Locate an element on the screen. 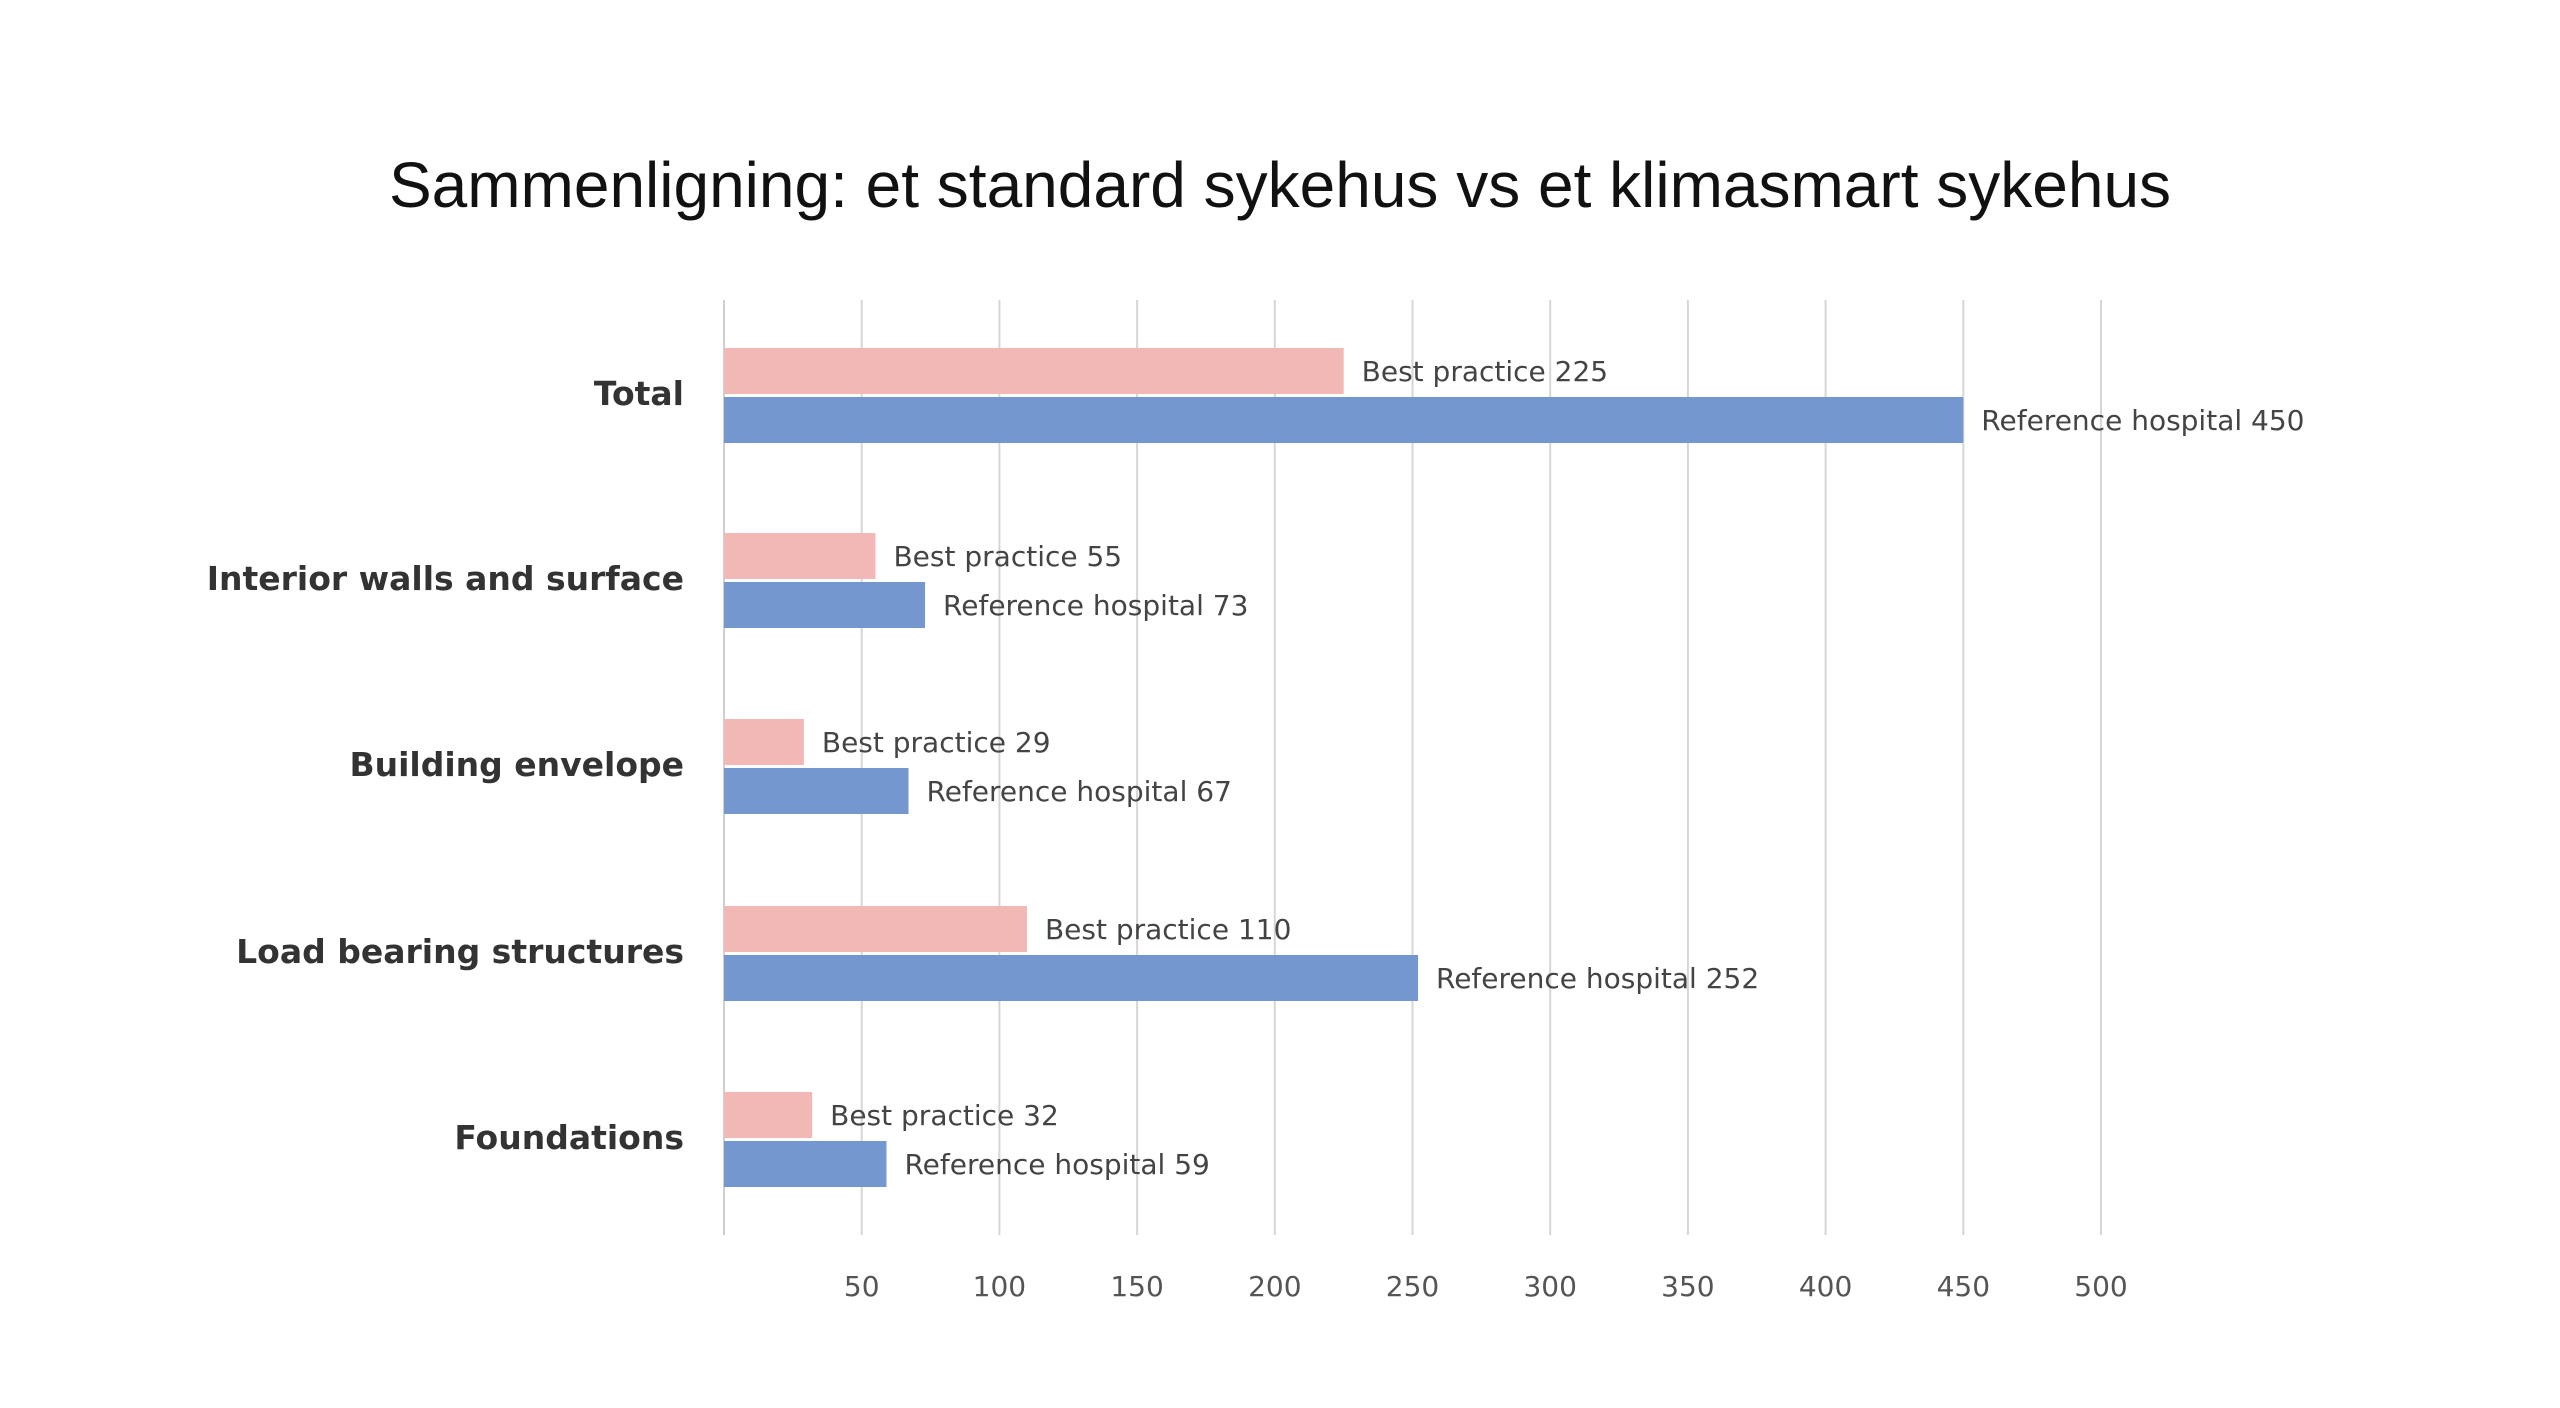  x-tick-label: 350 is located at coordinates (1687, 1286).